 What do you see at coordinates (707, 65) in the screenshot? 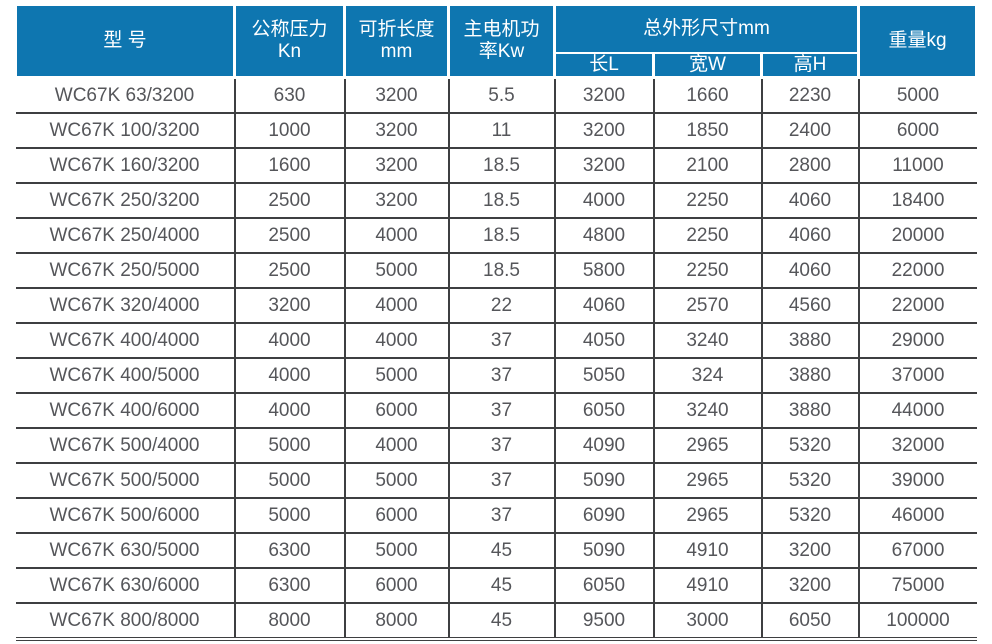
I see `col-header-dim-width: 宽W` at bounding box center [707, 65].